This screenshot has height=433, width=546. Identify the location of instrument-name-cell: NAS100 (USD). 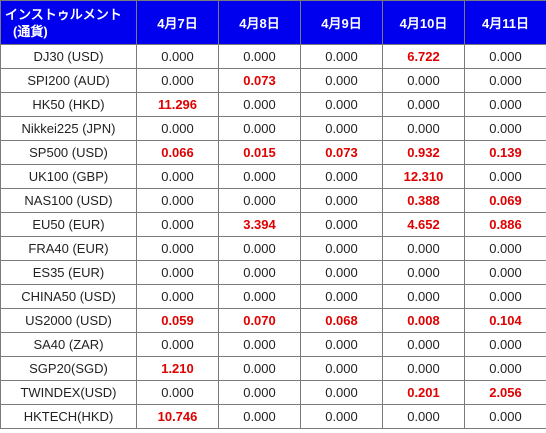
(68, 200).